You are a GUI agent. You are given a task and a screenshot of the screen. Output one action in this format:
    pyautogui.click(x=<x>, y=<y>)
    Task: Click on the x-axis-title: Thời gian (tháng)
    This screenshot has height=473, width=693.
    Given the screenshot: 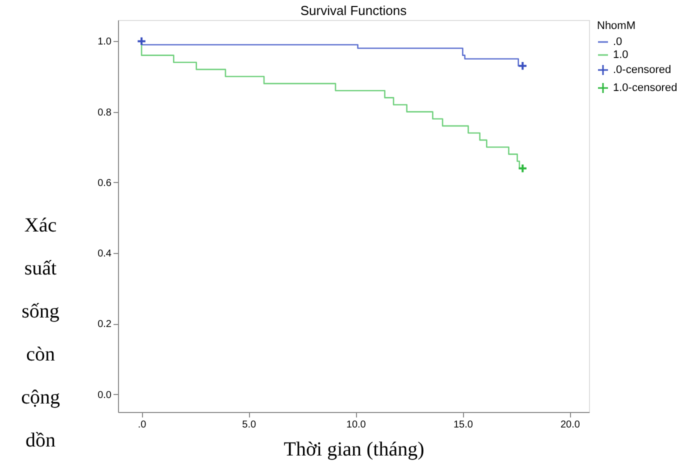 What is the action you would take?
    pyautogui.click(x=354, y=449)
    